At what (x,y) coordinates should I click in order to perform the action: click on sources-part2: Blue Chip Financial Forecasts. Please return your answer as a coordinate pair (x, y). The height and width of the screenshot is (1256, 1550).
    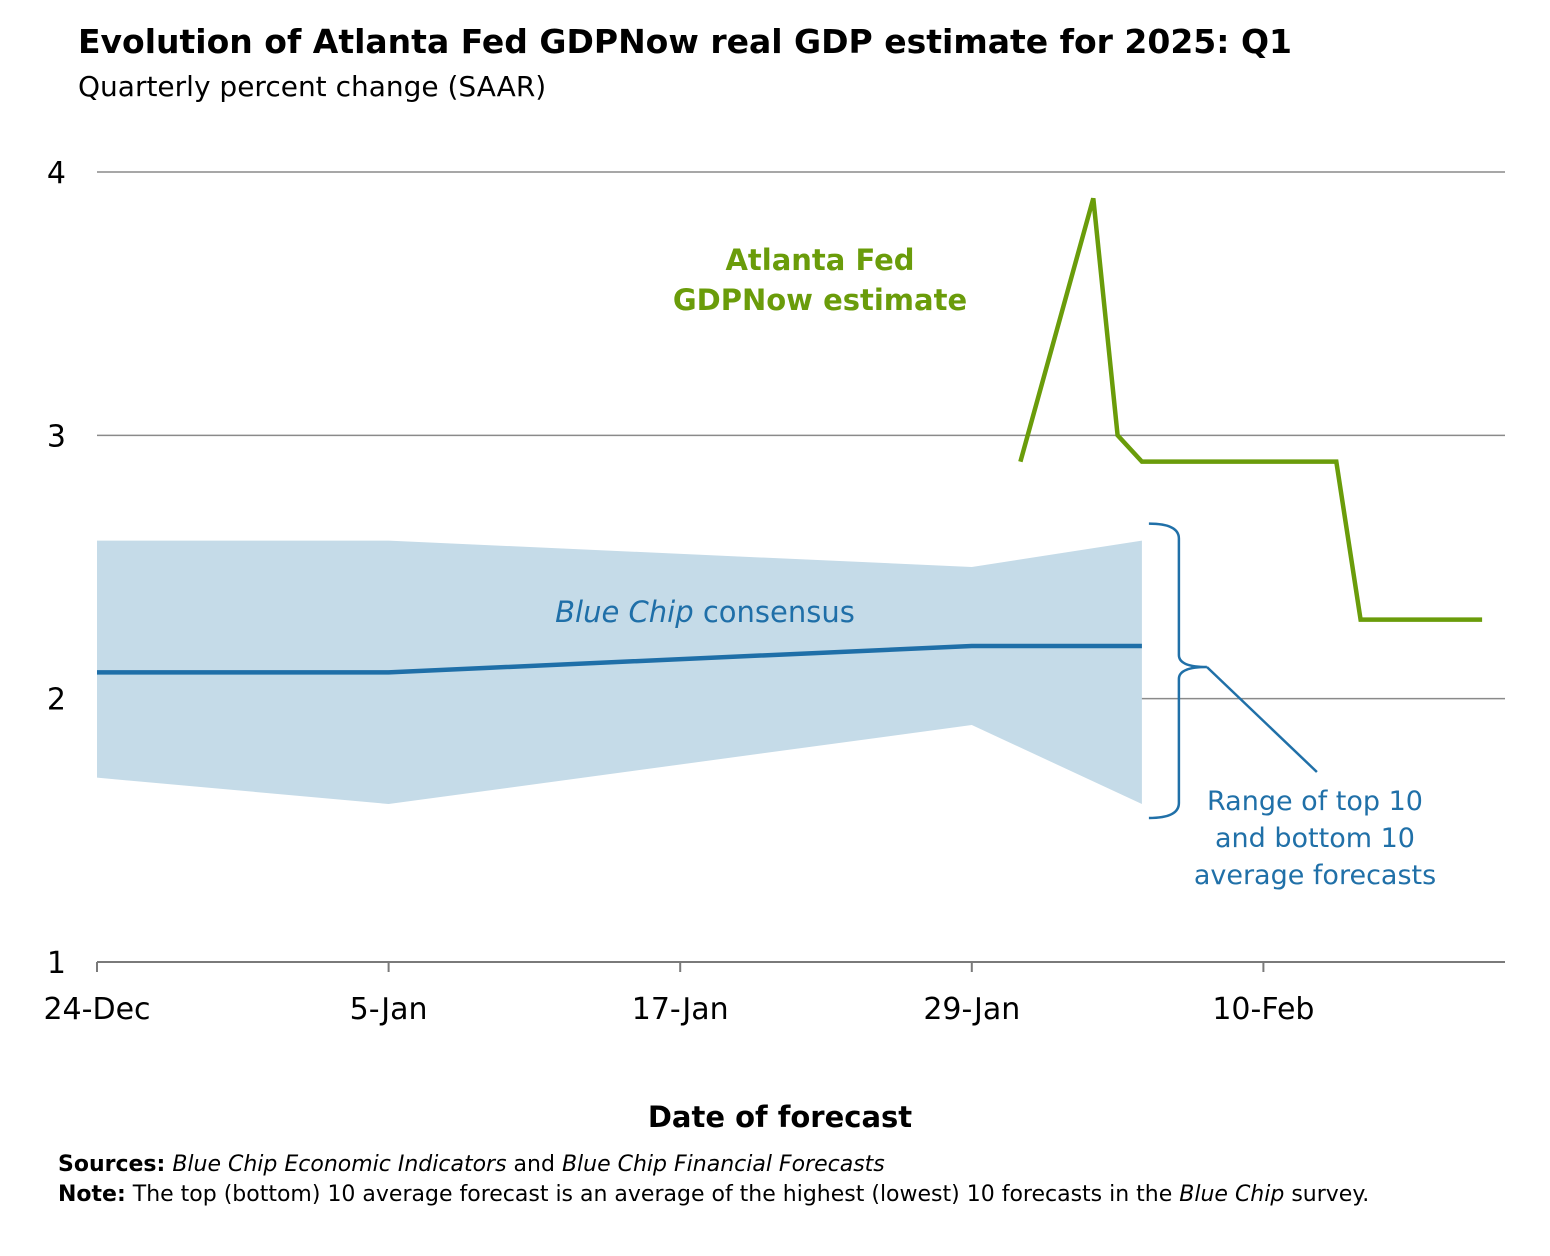
    Looking at the image, I should click on (723, 1164).